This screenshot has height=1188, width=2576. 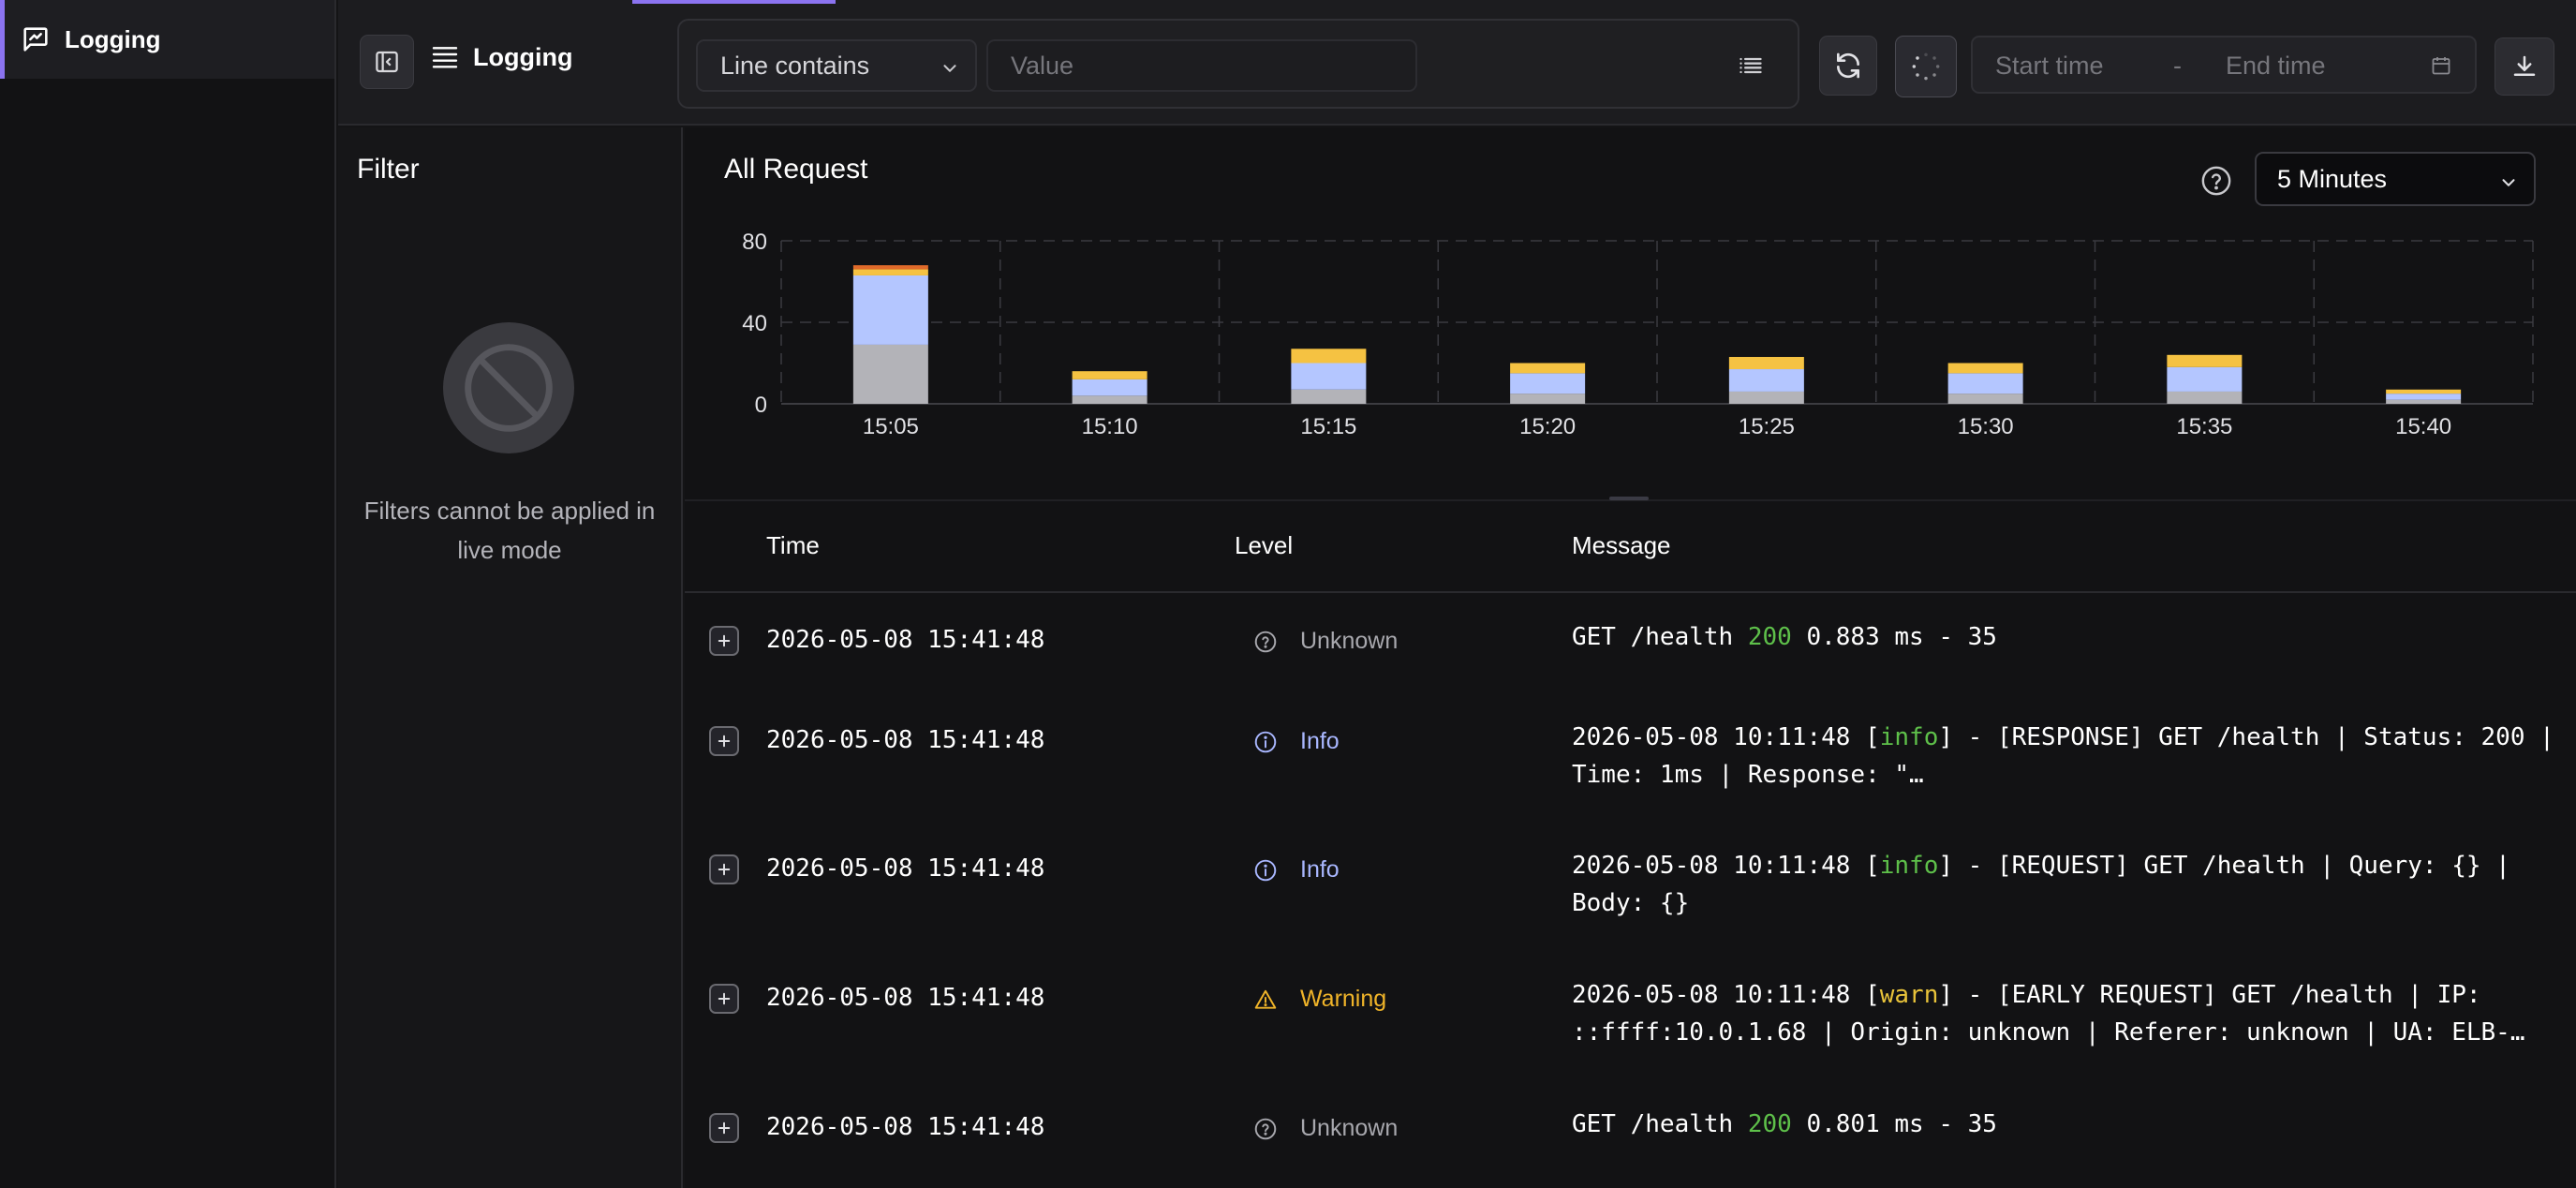 I want to click on x-tick-label: 15:35, so click(x=2204, y=426).